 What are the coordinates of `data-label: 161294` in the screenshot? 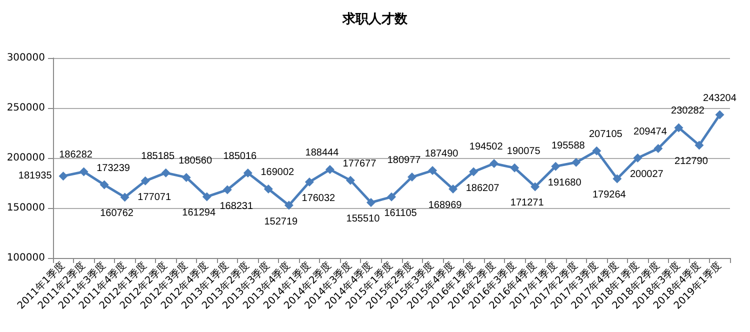 It's located at (199, 213).